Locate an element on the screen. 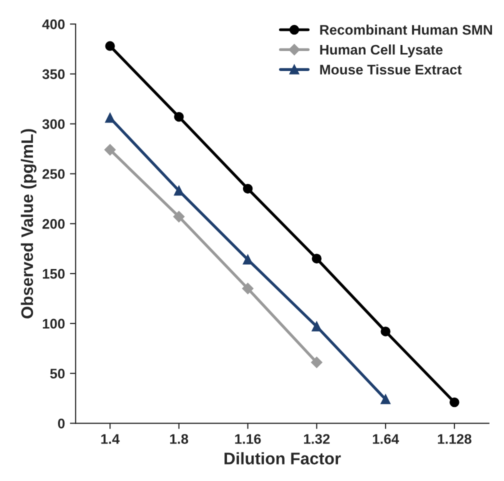 The image size is (504, 481). y-tick-label: 350 is located at coordinates (53, 74).